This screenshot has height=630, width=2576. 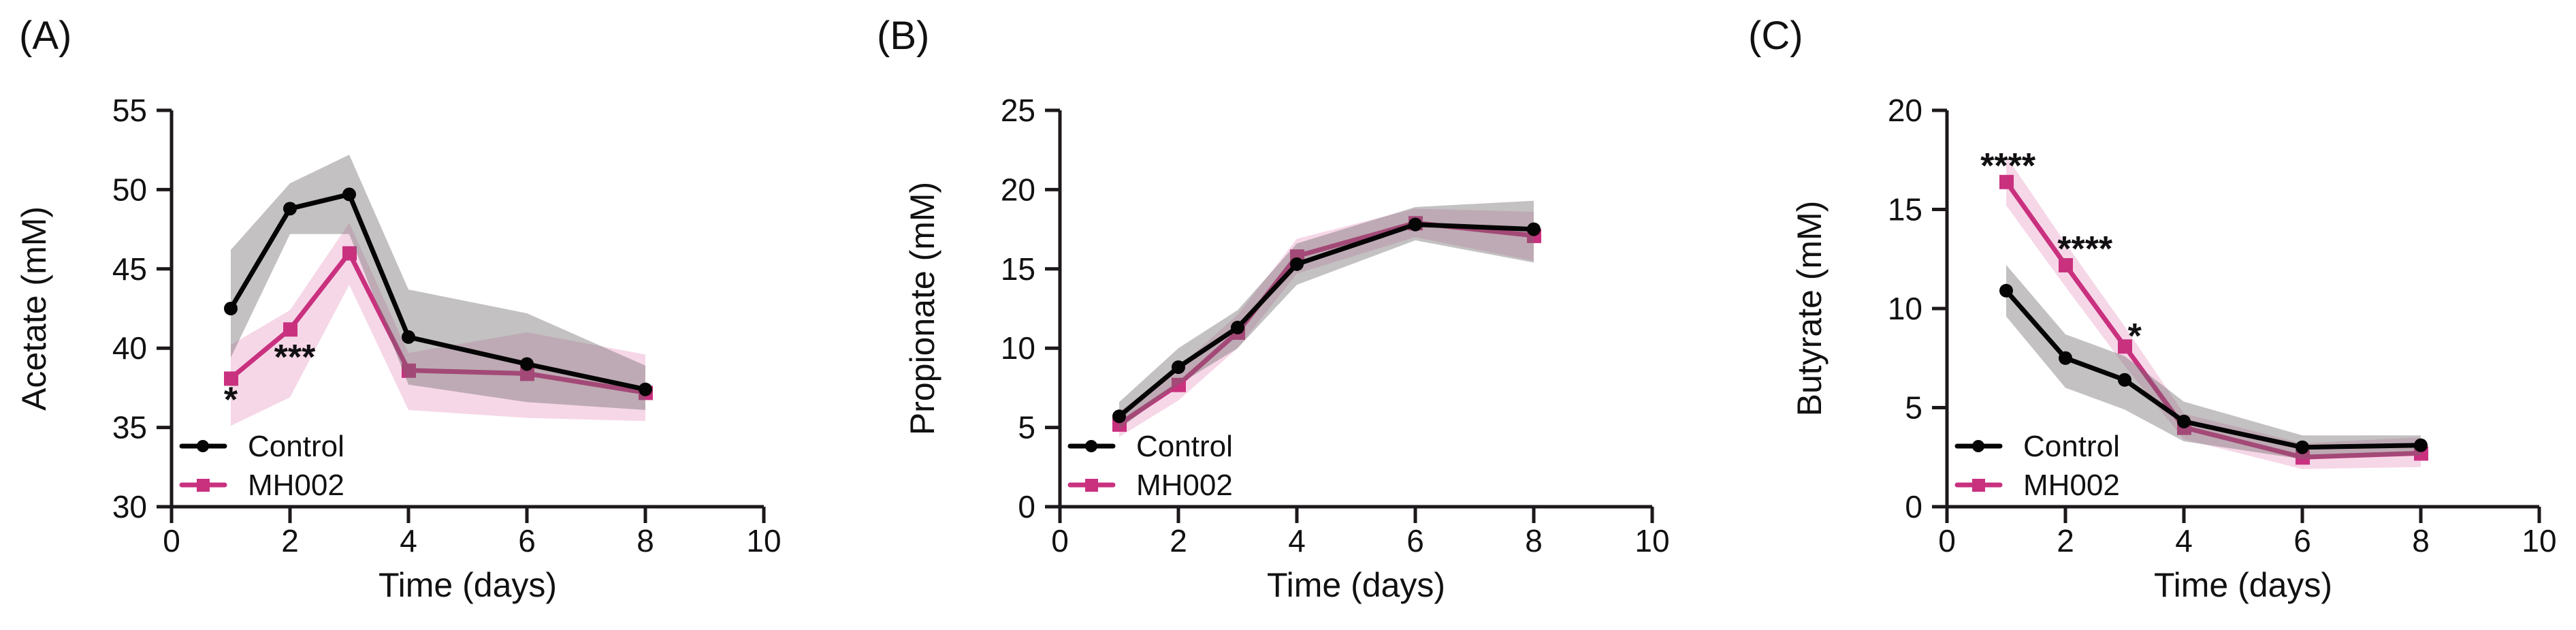 I want to click on error-band-mh002, so click(x=2213, y=312).